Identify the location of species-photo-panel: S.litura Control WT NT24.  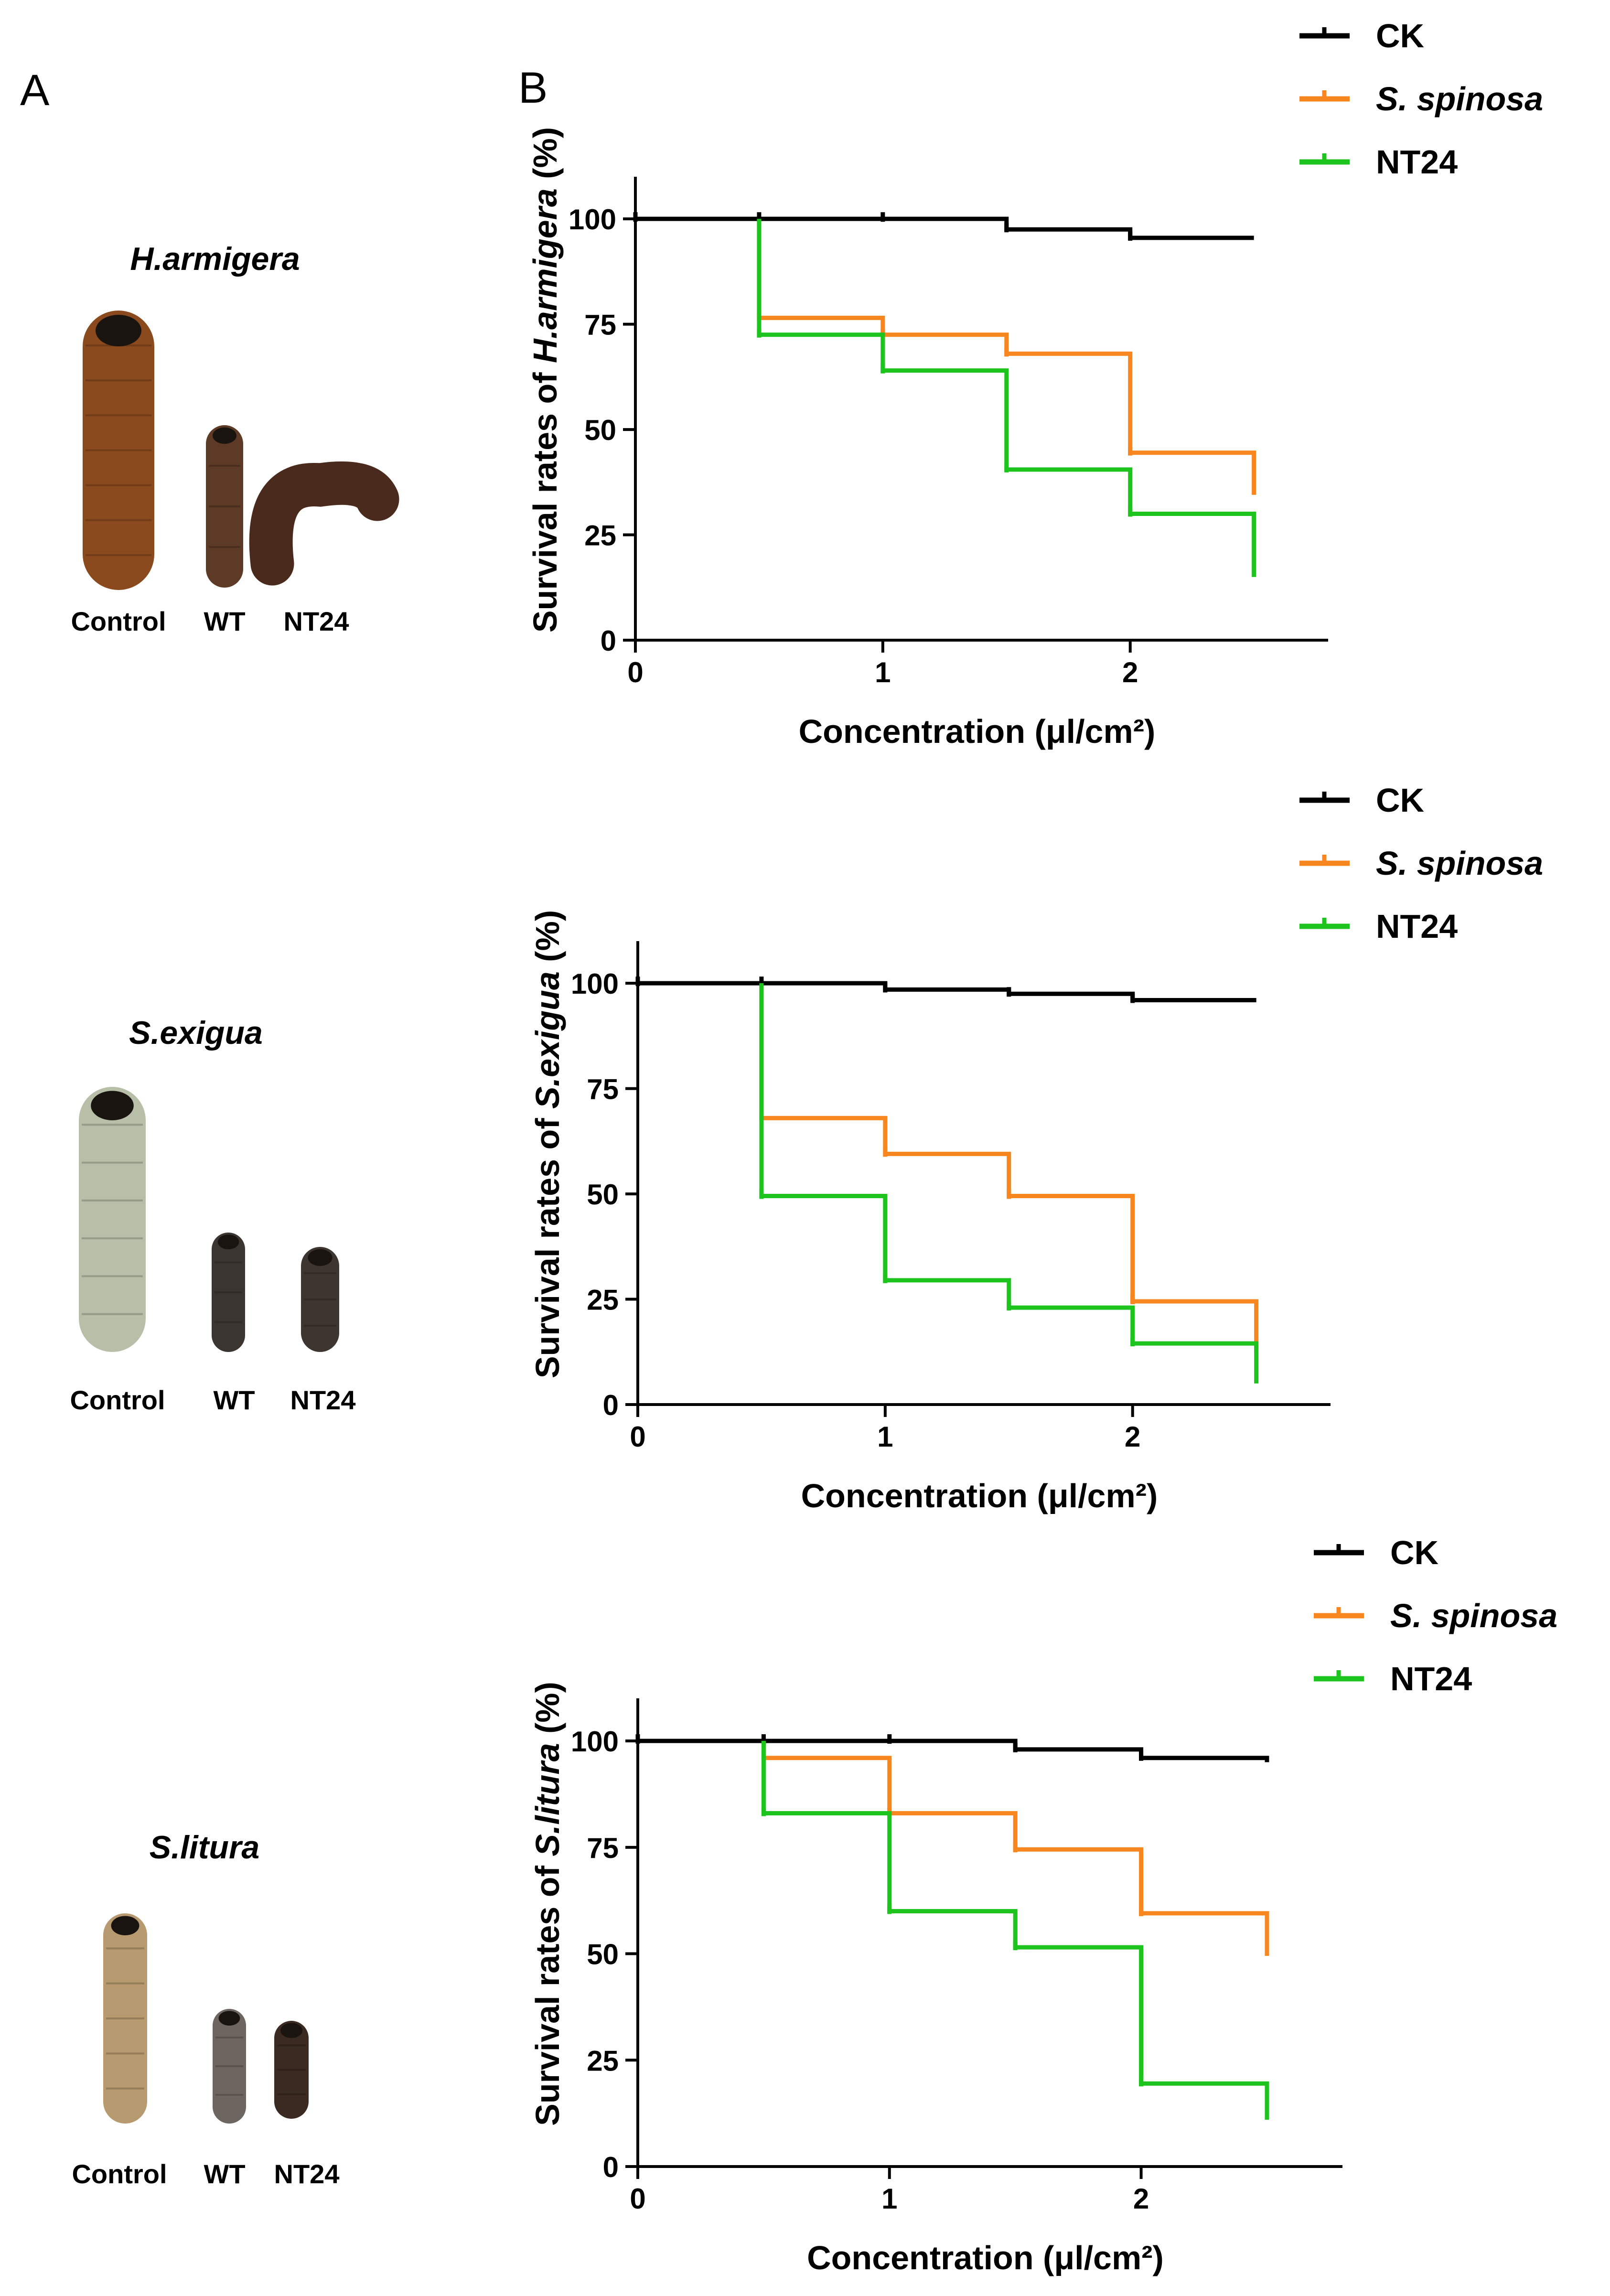
(205, 2009).